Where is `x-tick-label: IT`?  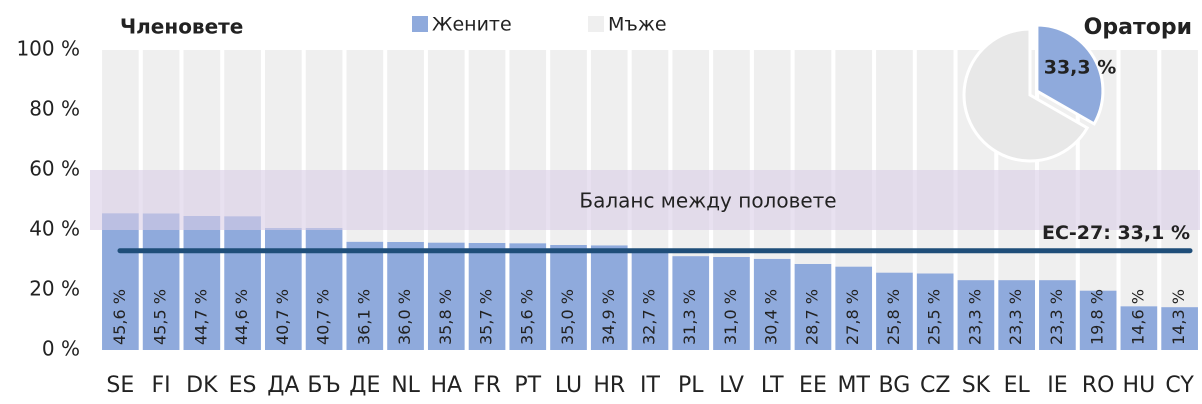
x-tick-label: IT is located at coordinates (650, 385).